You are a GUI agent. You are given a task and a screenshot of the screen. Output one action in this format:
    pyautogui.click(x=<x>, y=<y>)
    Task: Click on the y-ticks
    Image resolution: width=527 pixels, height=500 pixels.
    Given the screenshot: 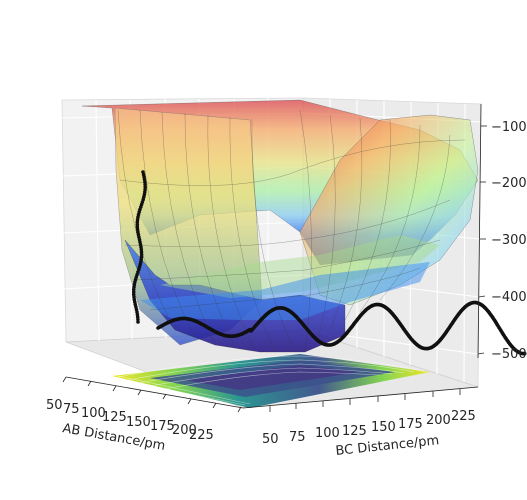 What is the action you would take?
    pyautogui.click(x=365, y=400)
    